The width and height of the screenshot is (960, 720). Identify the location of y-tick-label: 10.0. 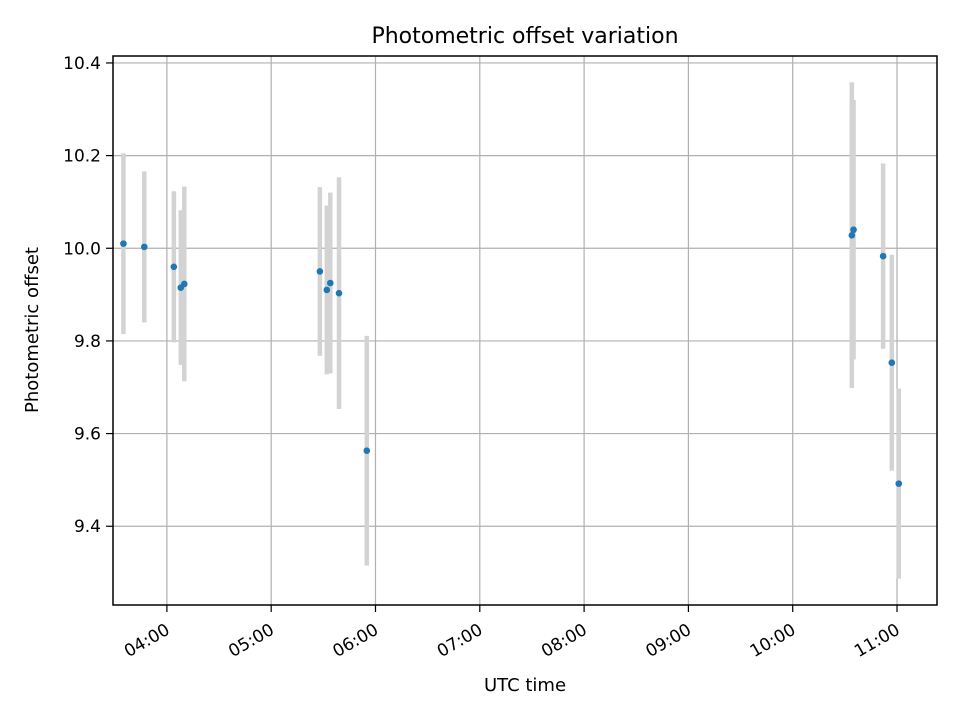
(82, 249).